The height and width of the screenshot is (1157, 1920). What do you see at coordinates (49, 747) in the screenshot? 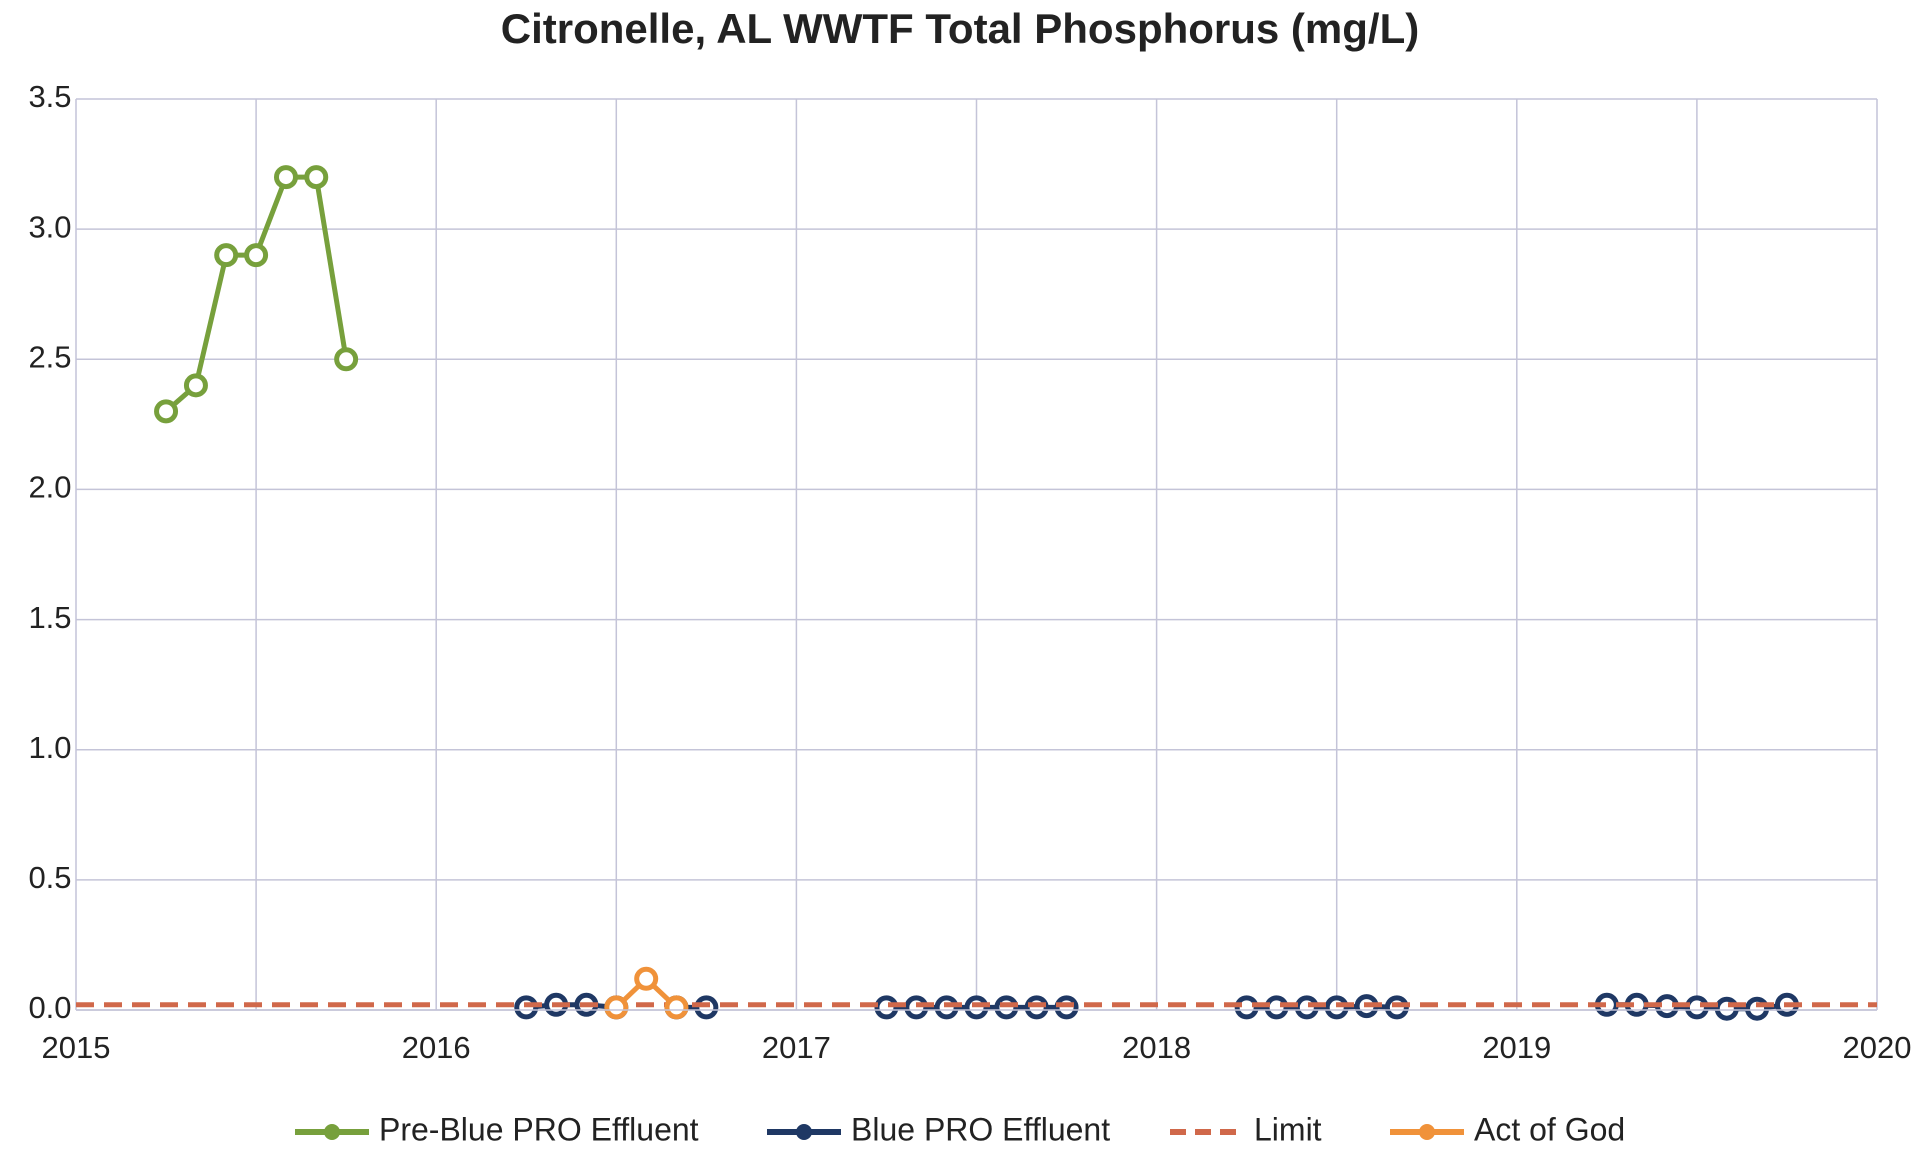
I see `y-tick-label: 1.0` at bounding box center [49, 747].